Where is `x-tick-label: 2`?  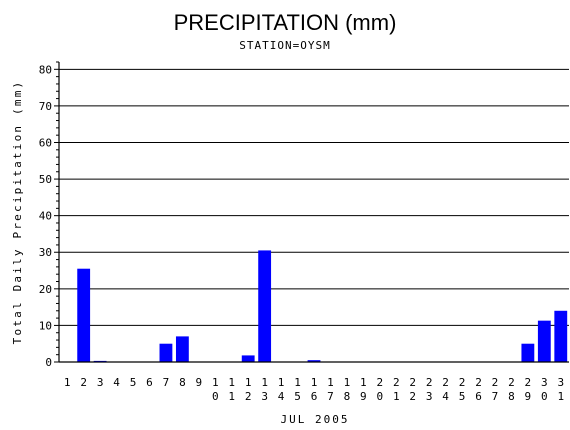
x-tick-label: 2 is located at coordinates (83, 382).